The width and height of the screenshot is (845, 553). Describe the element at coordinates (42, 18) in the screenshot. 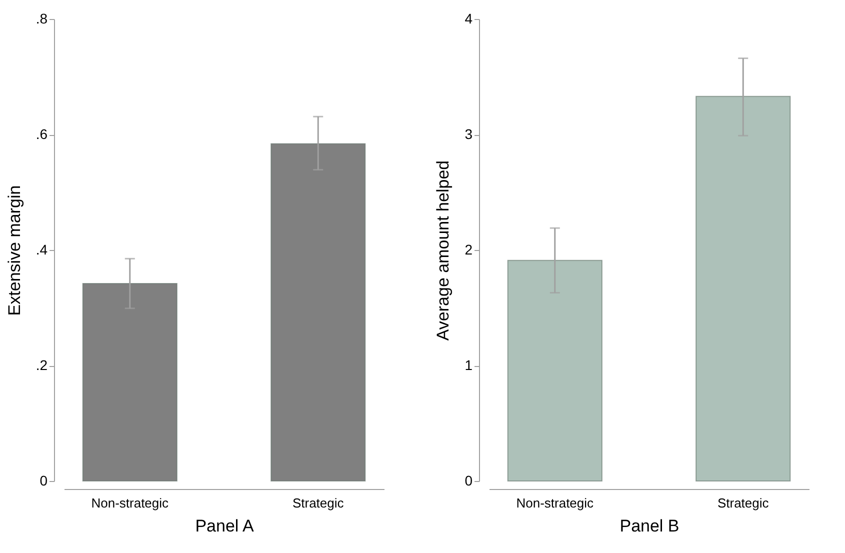

I see `y-tick-label: .8` at that location.